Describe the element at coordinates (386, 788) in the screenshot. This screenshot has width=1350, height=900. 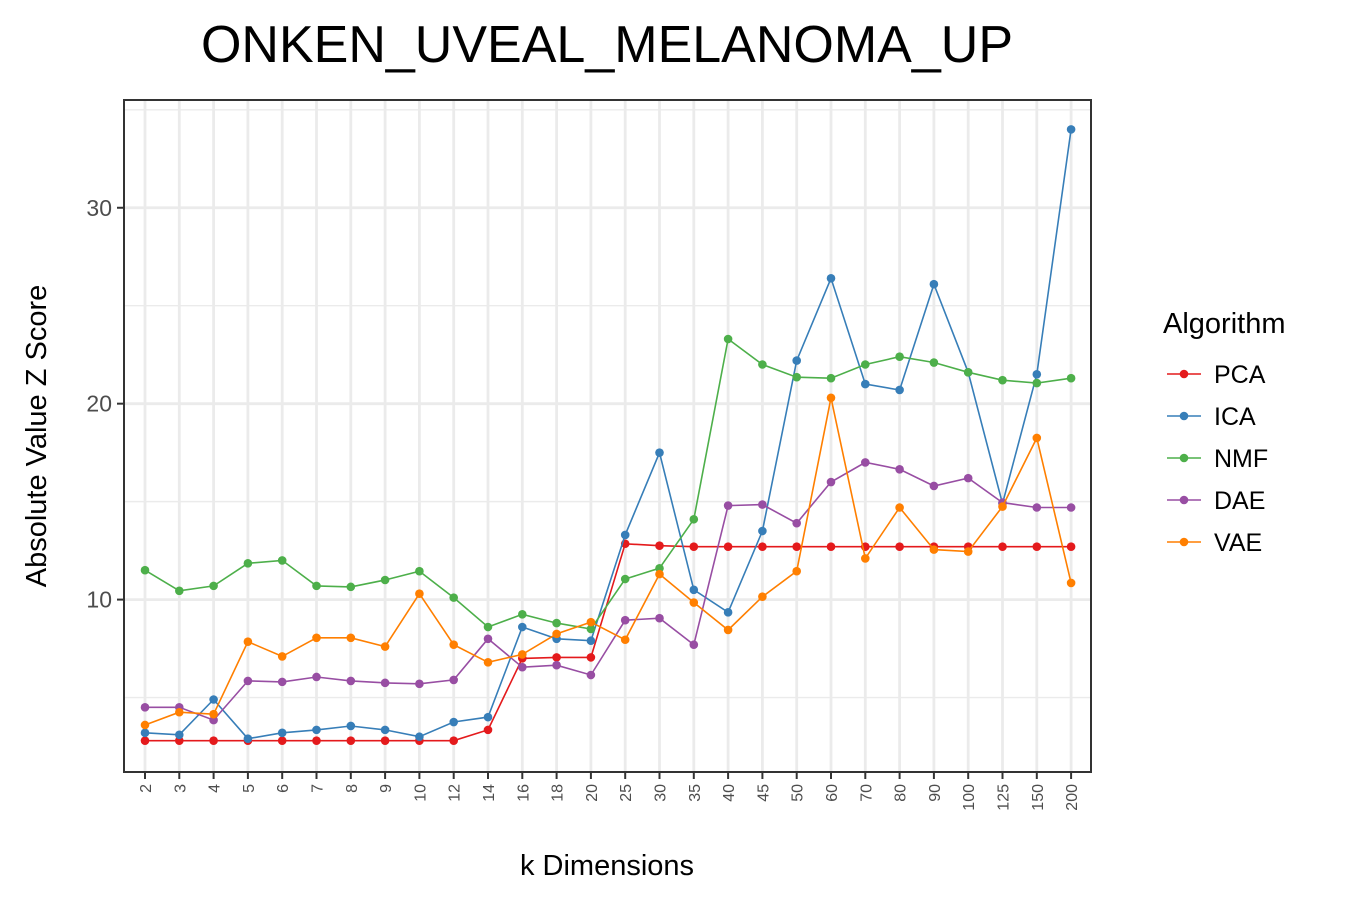
I see `x-tick-label: 9` at that location.